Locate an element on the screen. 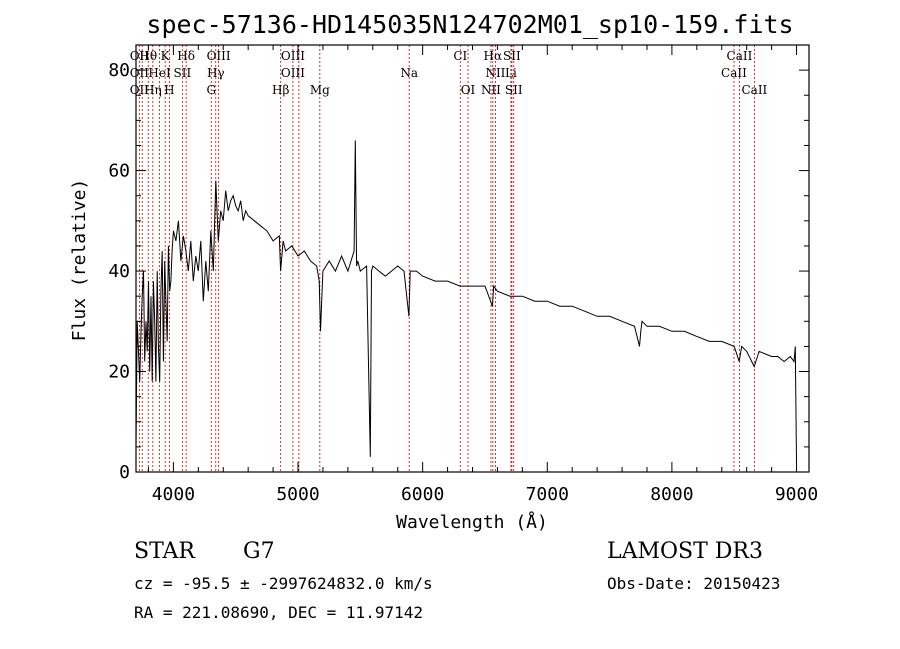  x-tick-label: 6000 is located at coordinates (422, 494).